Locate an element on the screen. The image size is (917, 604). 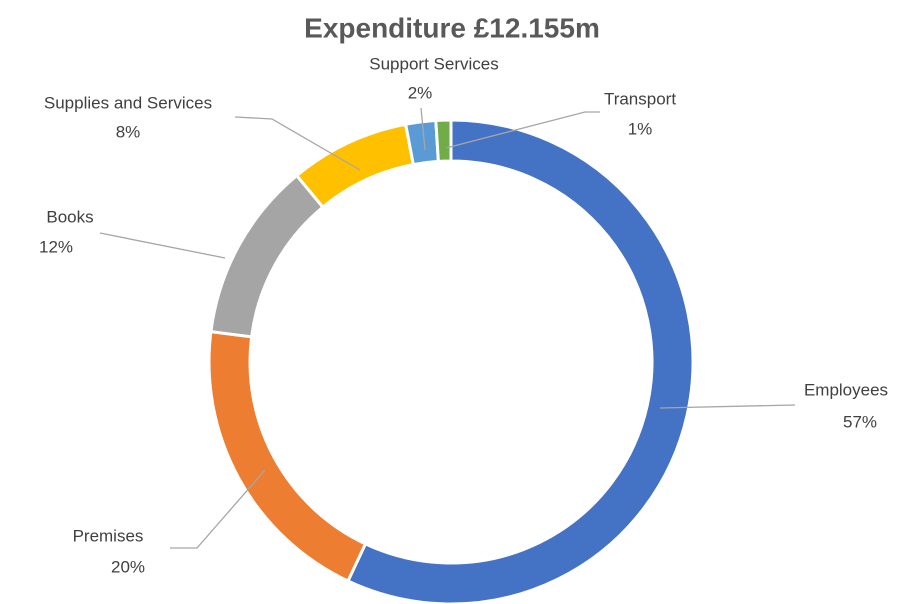
category-label: Employees is located at coordinates (846, 389).